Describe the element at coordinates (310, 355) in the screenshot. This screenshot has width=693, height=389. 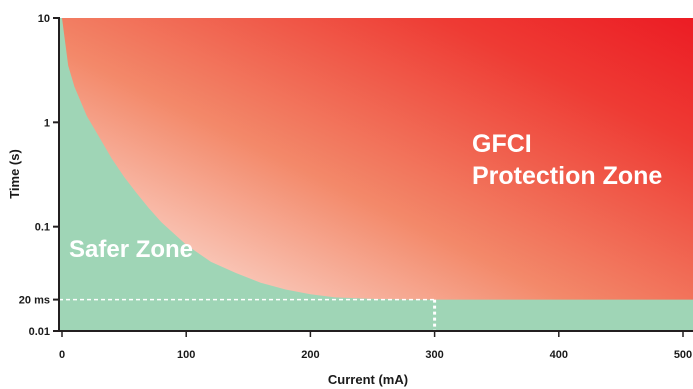
I see `x-tick-label: 200` at that location.